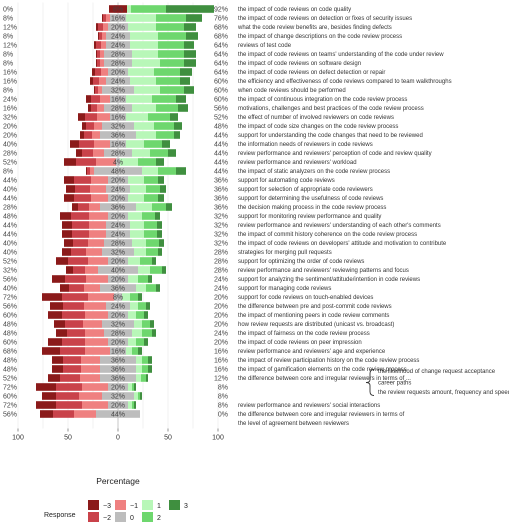 This screenshot has height=529, width=509. What do you see at coordinates (221, 271) in the screenshot?
I see `right-pct-label: 28%` at bounding box center [221, 271].